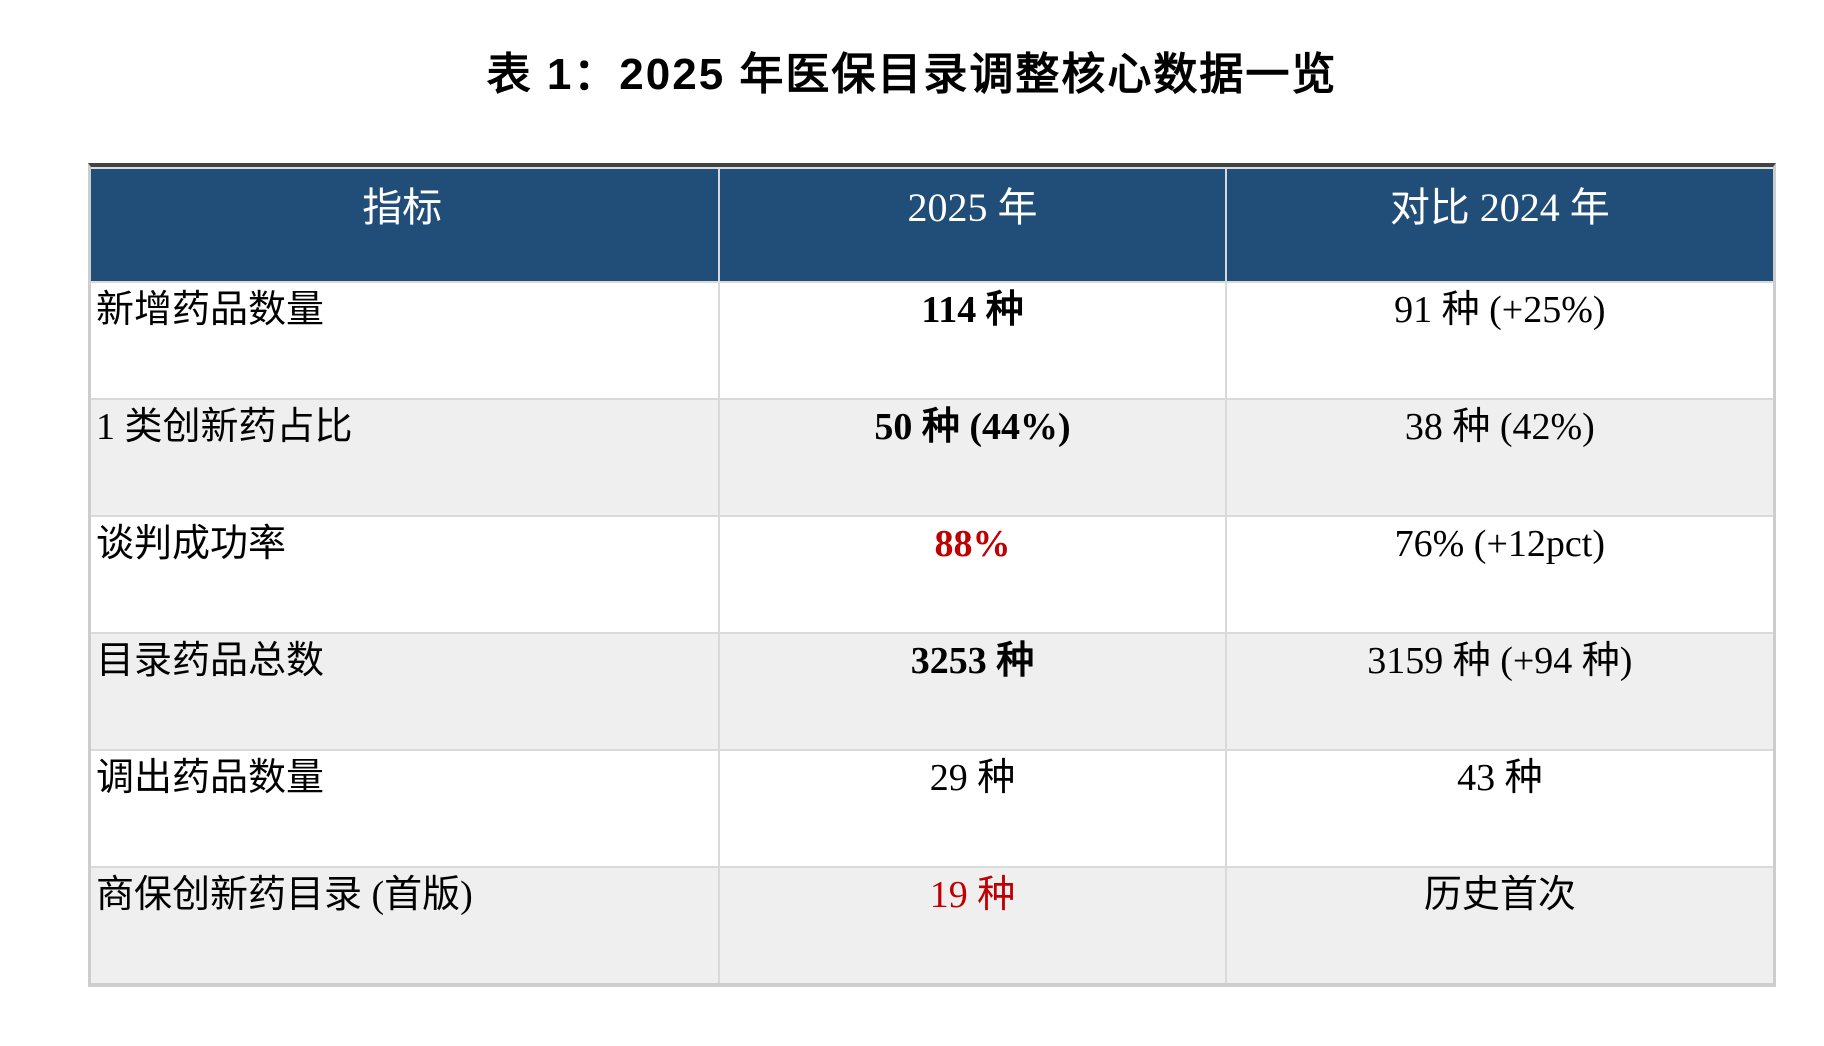 This screenshot has width=1824, height=1046. I want to click on value-2025-cell: 114 种, so click(971, 340).